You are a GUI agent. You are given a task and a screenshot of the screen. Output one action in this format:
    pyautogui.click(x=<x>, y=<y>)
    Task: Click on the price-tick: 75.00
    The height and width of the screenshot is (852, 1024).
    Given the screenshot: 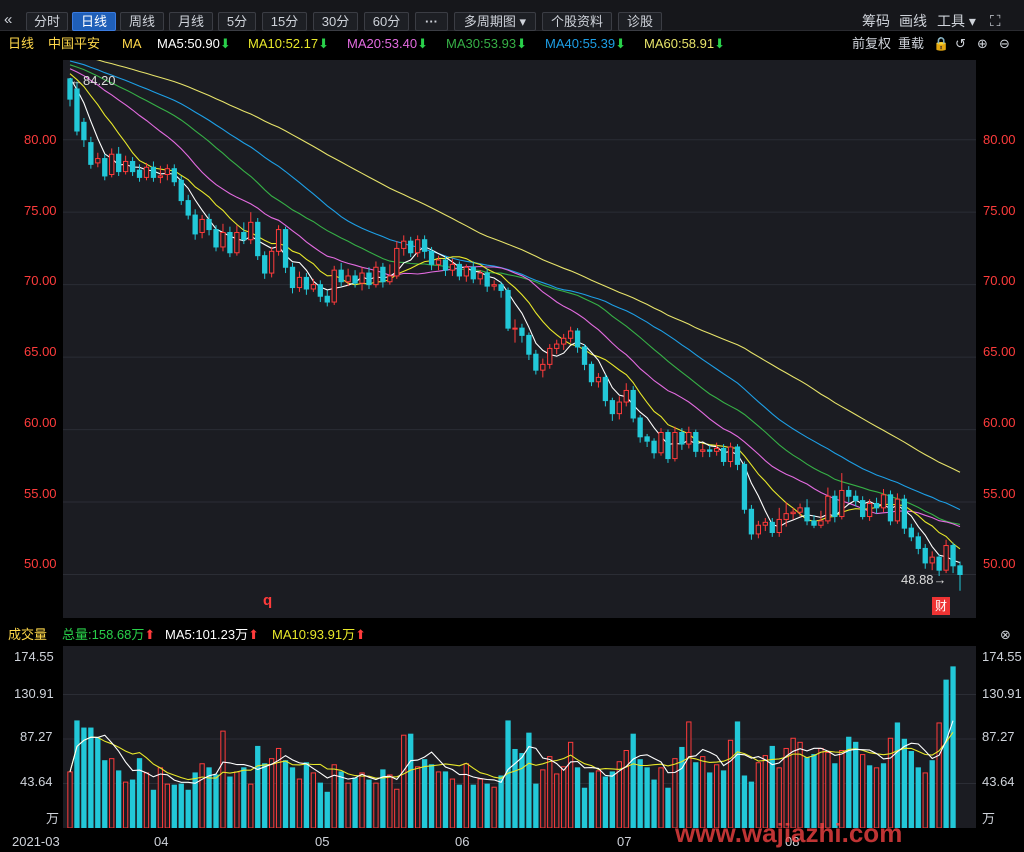 What is the action you would take?
    pyautogui.click(x=999, y=210)
    